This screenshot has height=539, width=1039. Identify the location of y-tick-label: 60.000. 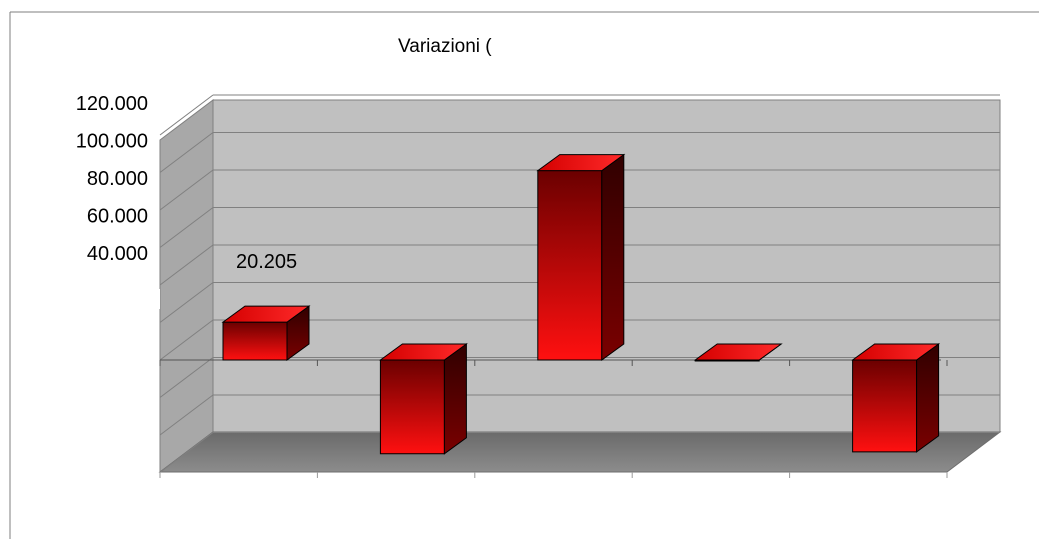
(117, 217).